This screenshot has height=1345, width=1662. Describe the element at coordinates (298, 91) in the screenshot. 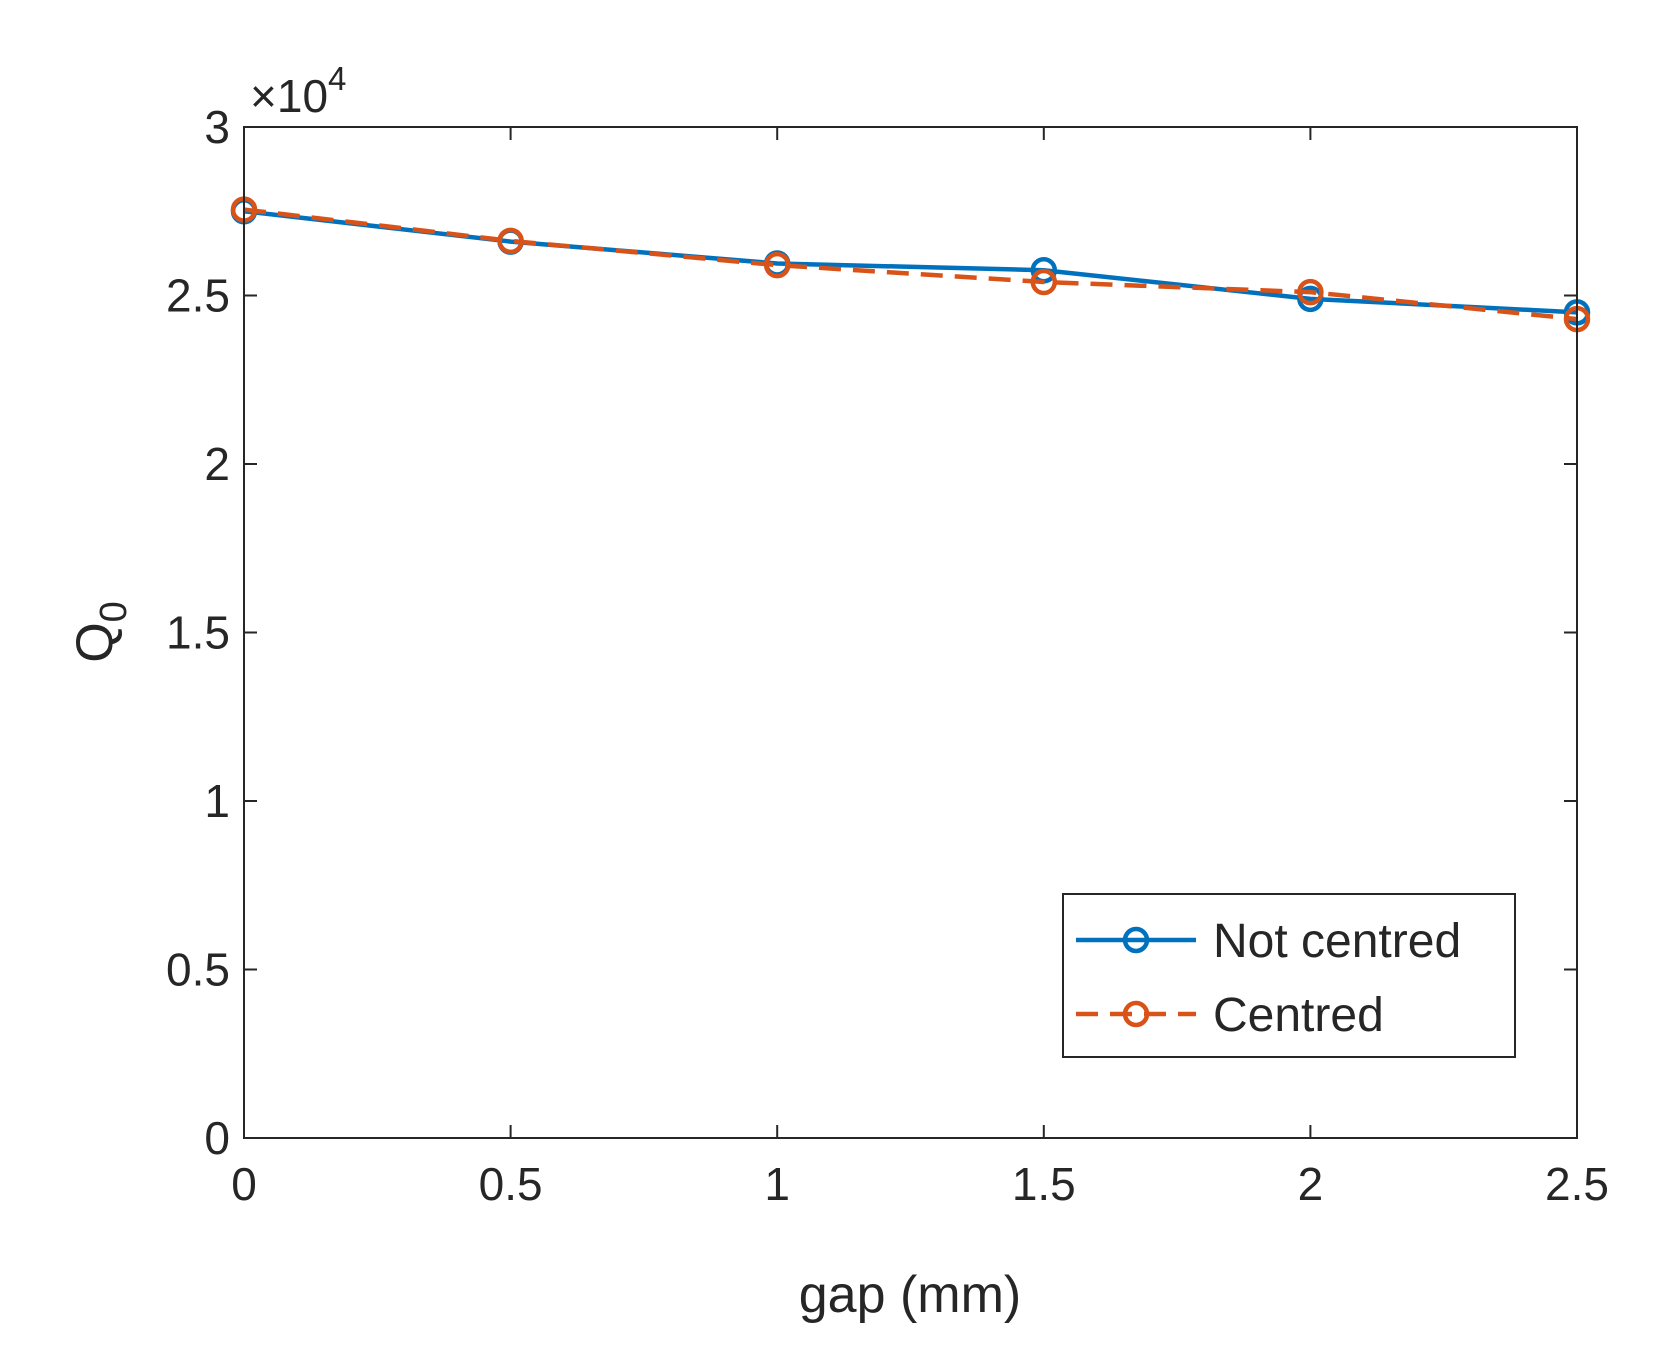

I see `y-exponent-label: ×10⁴` at that location.